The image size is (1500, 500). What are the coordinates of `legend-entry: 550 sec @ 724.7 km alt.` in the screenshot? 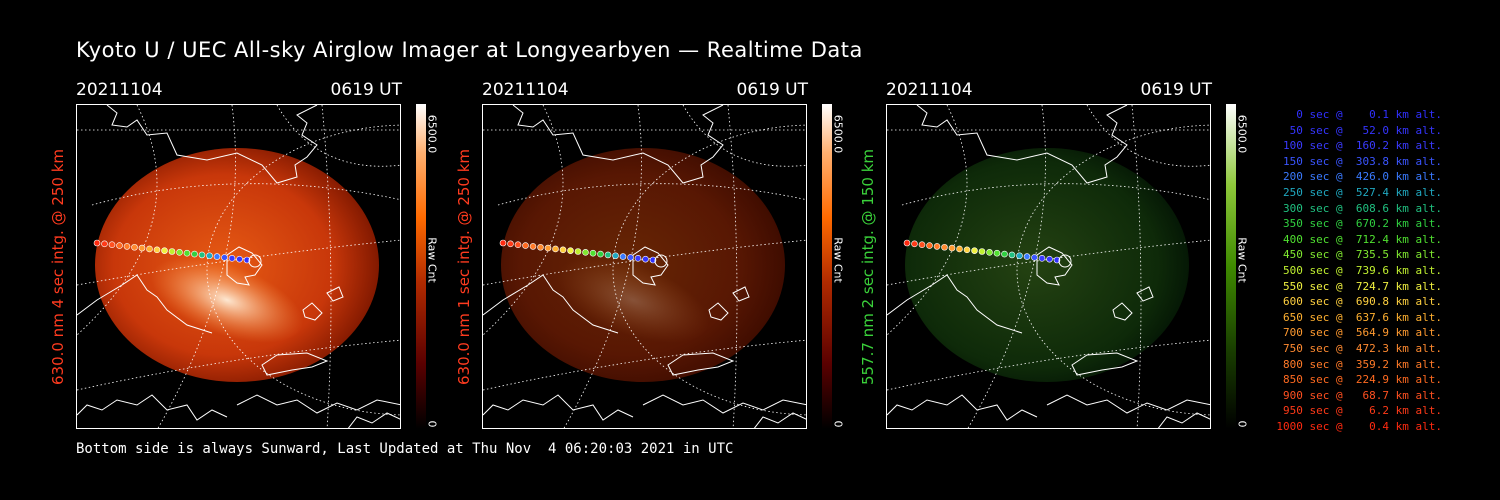 It's located at (1359, 286).